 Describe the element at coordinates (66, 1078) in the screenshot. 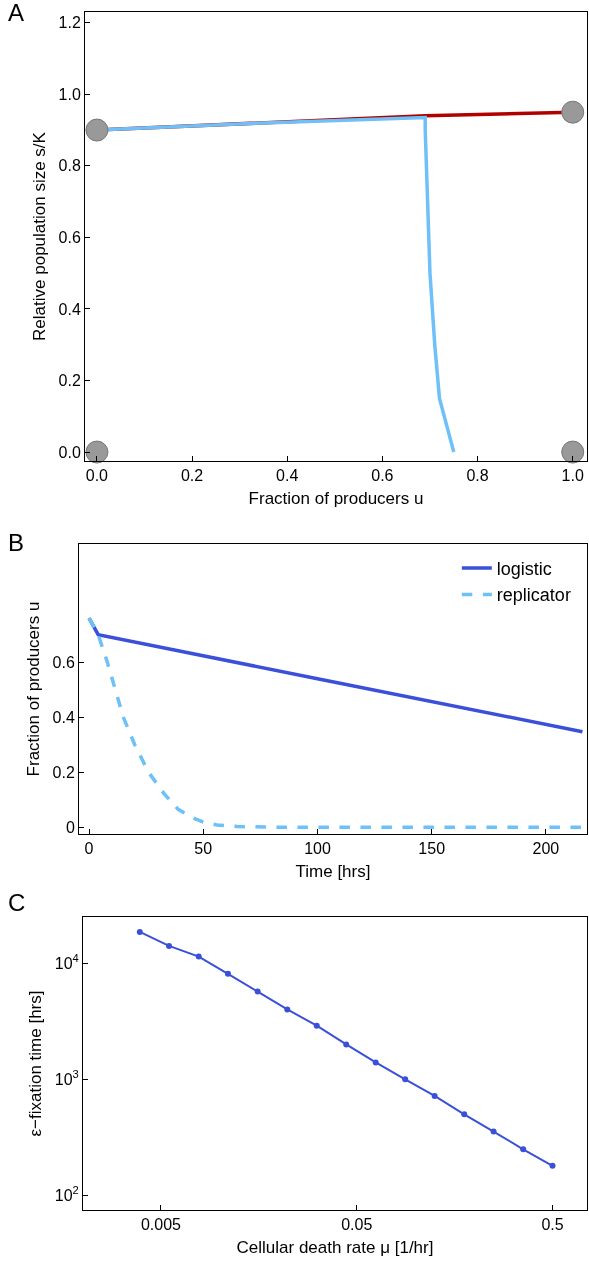

I see `y-tick-label: 10$^{3}$` at that location.